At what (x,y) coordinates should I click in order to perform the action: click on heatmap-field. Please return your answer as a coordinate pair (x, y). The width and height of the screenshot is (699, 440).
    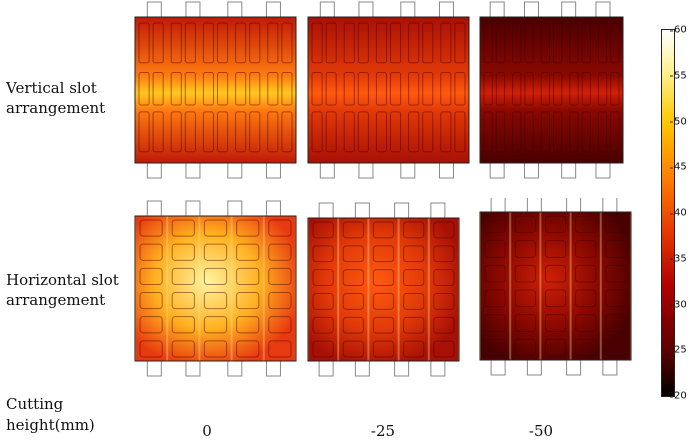
    Looking at the image, I should click on (383, 289).